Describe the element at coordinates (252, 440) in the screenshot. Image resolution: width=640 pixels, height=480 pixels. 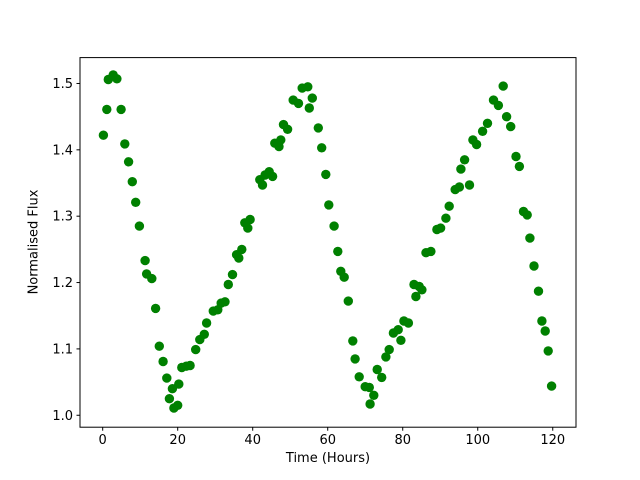
I see `x-tick-label: 40` at that location.